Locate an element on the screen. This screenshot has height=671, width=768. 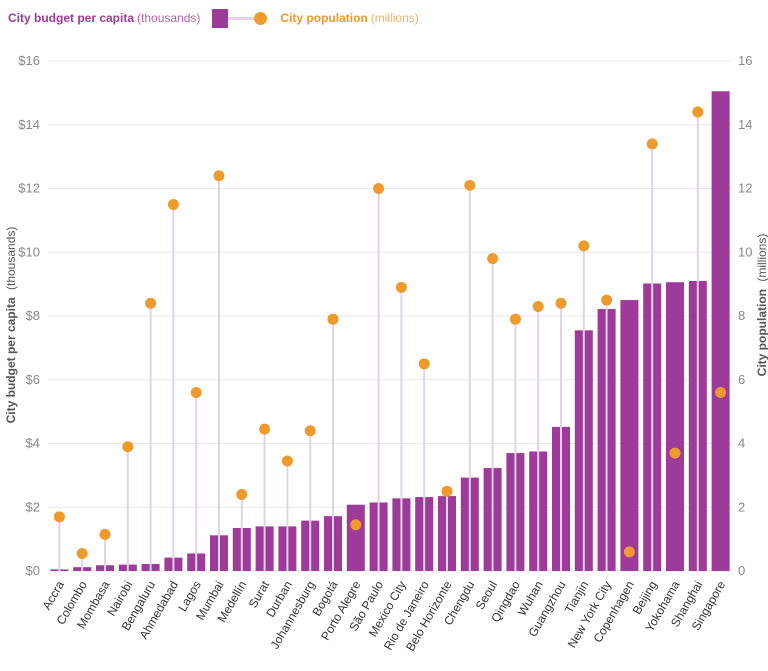
legend-population: City population (millions) is located at coordinates (349, 18).